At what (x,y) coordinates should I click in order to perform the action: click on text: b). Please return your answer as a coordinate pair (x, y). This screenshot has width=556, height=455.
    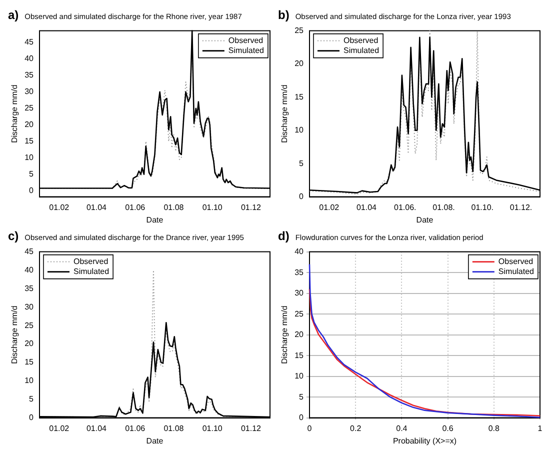
    Looking at the image, I should click on (284, 15).